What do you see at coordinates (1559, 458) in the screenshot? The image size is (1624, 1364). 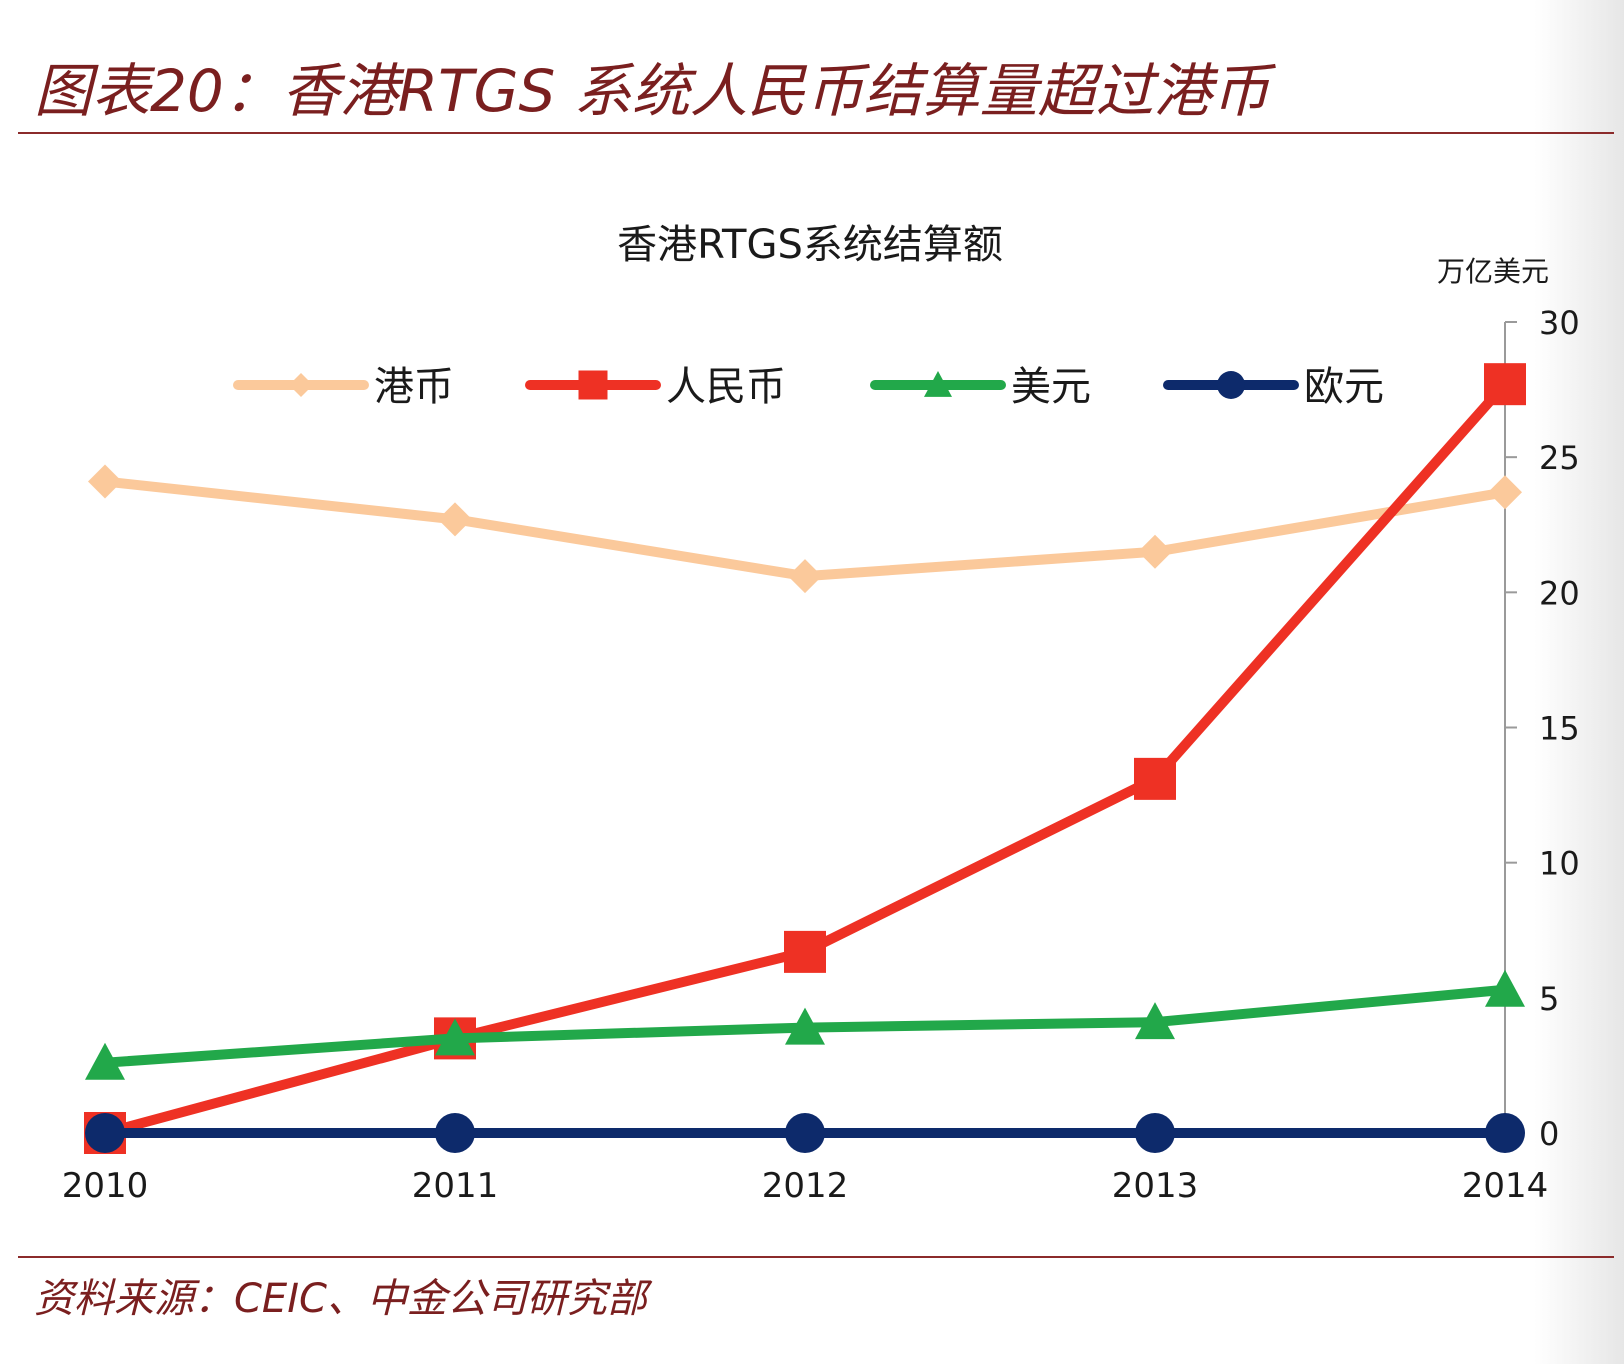 I see `y-tick-label: 25` at bounding box center [1559, 458].